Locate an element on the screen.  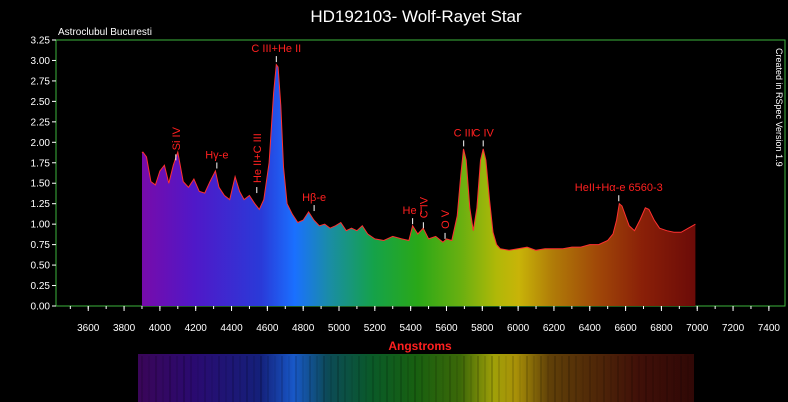
line-label: C III+He II is located at coordinates (276, 49).